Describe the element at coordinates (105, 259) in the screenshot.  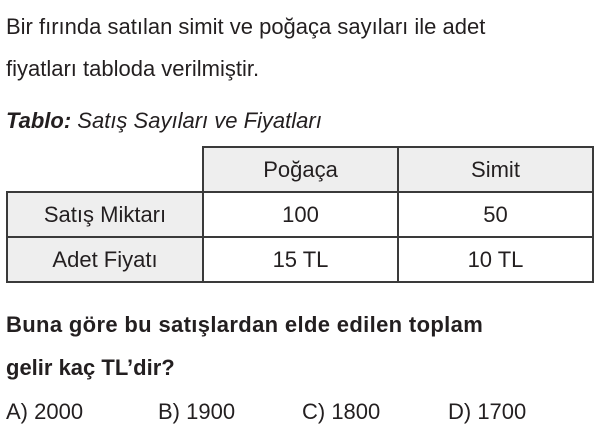
I see `row-label: Adet Fiyatı` at that location.